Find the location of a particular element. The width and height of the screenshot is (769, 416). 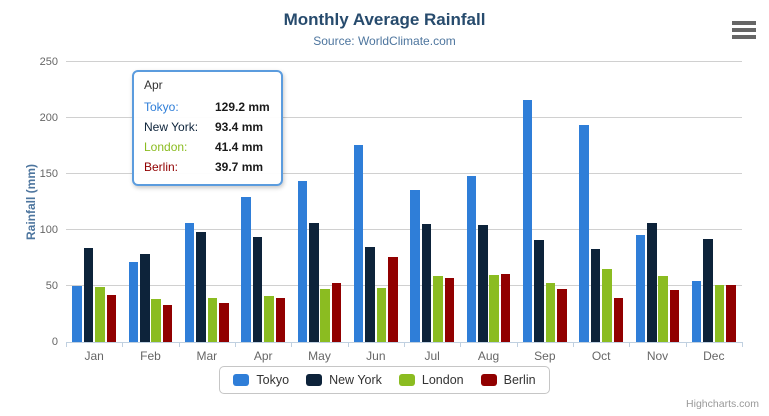

legend-item-tokyo: Tokyo is located at coordinates (261, 380).